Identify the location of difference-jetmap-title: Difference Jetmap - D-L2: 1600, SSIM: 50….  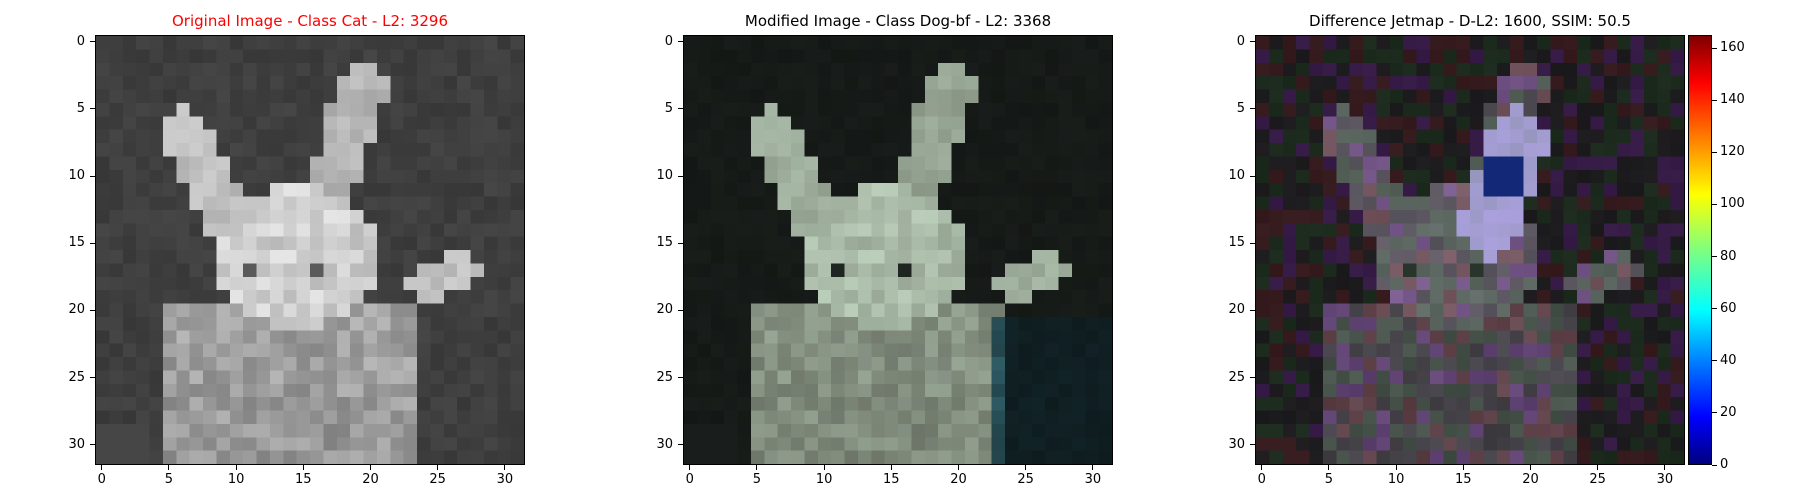
(1470, 21).